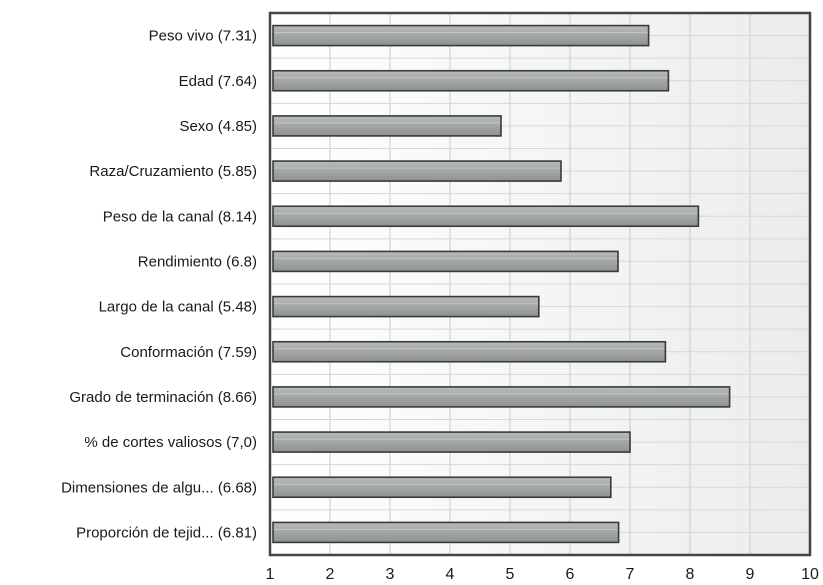 The image size is (823, 585). Describe the element at coordinates (188, 352) in the screenshot. I see `category-label: Conformación (7.59)` at that location.